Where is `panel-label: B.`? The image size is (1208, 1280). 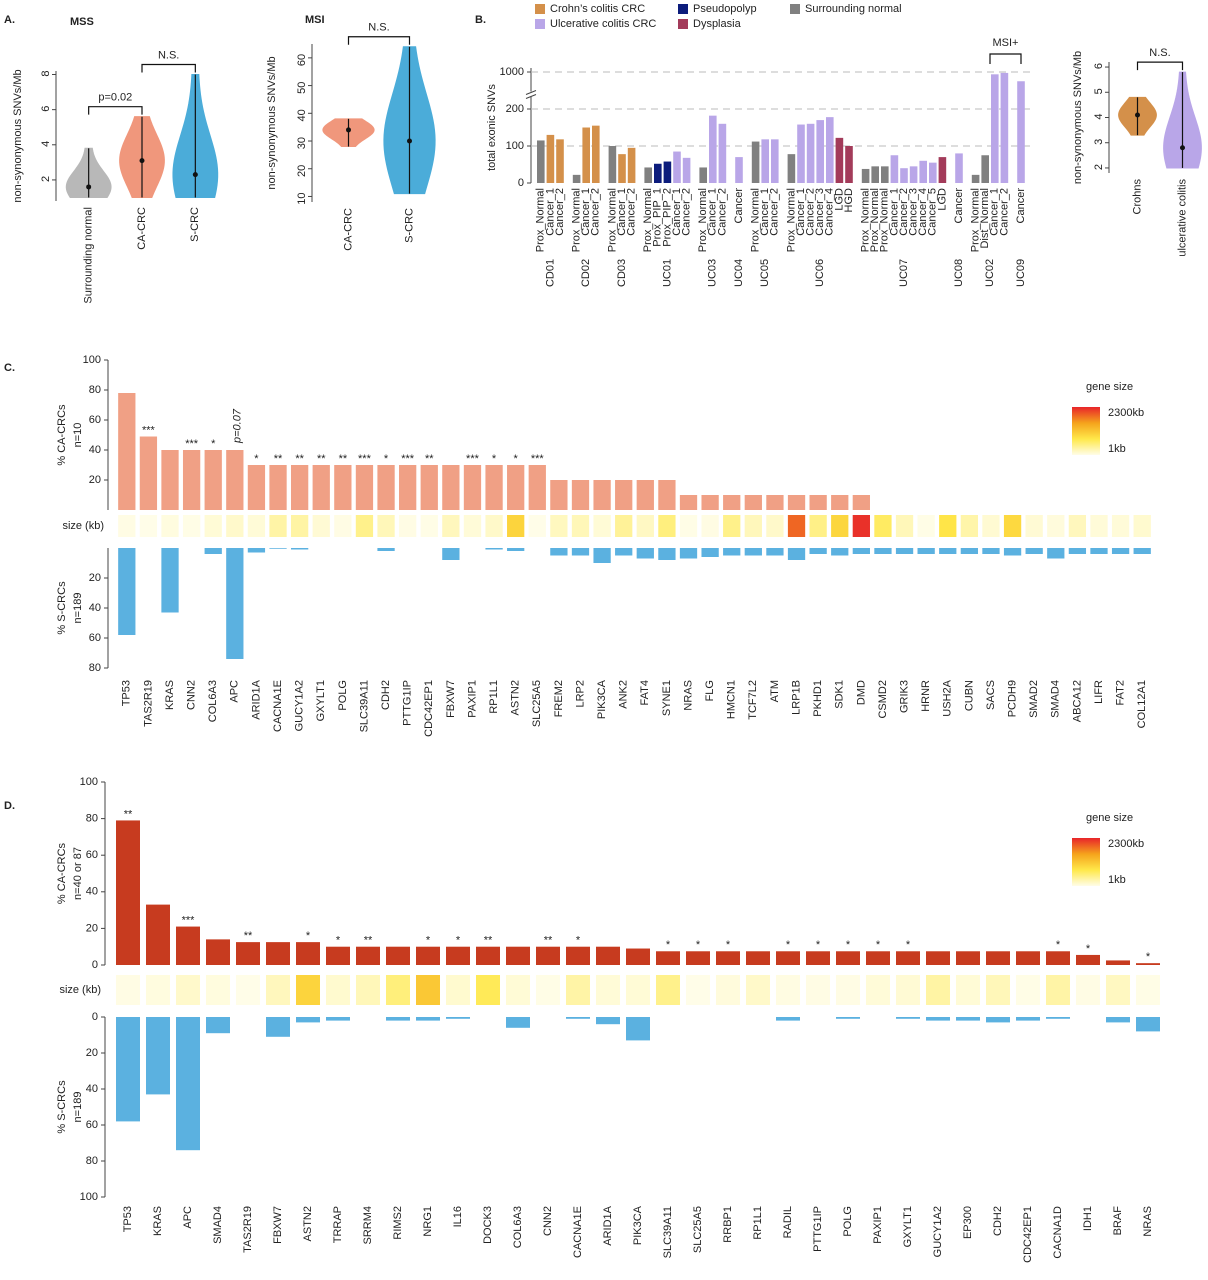 panel-label: B. is located at coordinates (480, 20).